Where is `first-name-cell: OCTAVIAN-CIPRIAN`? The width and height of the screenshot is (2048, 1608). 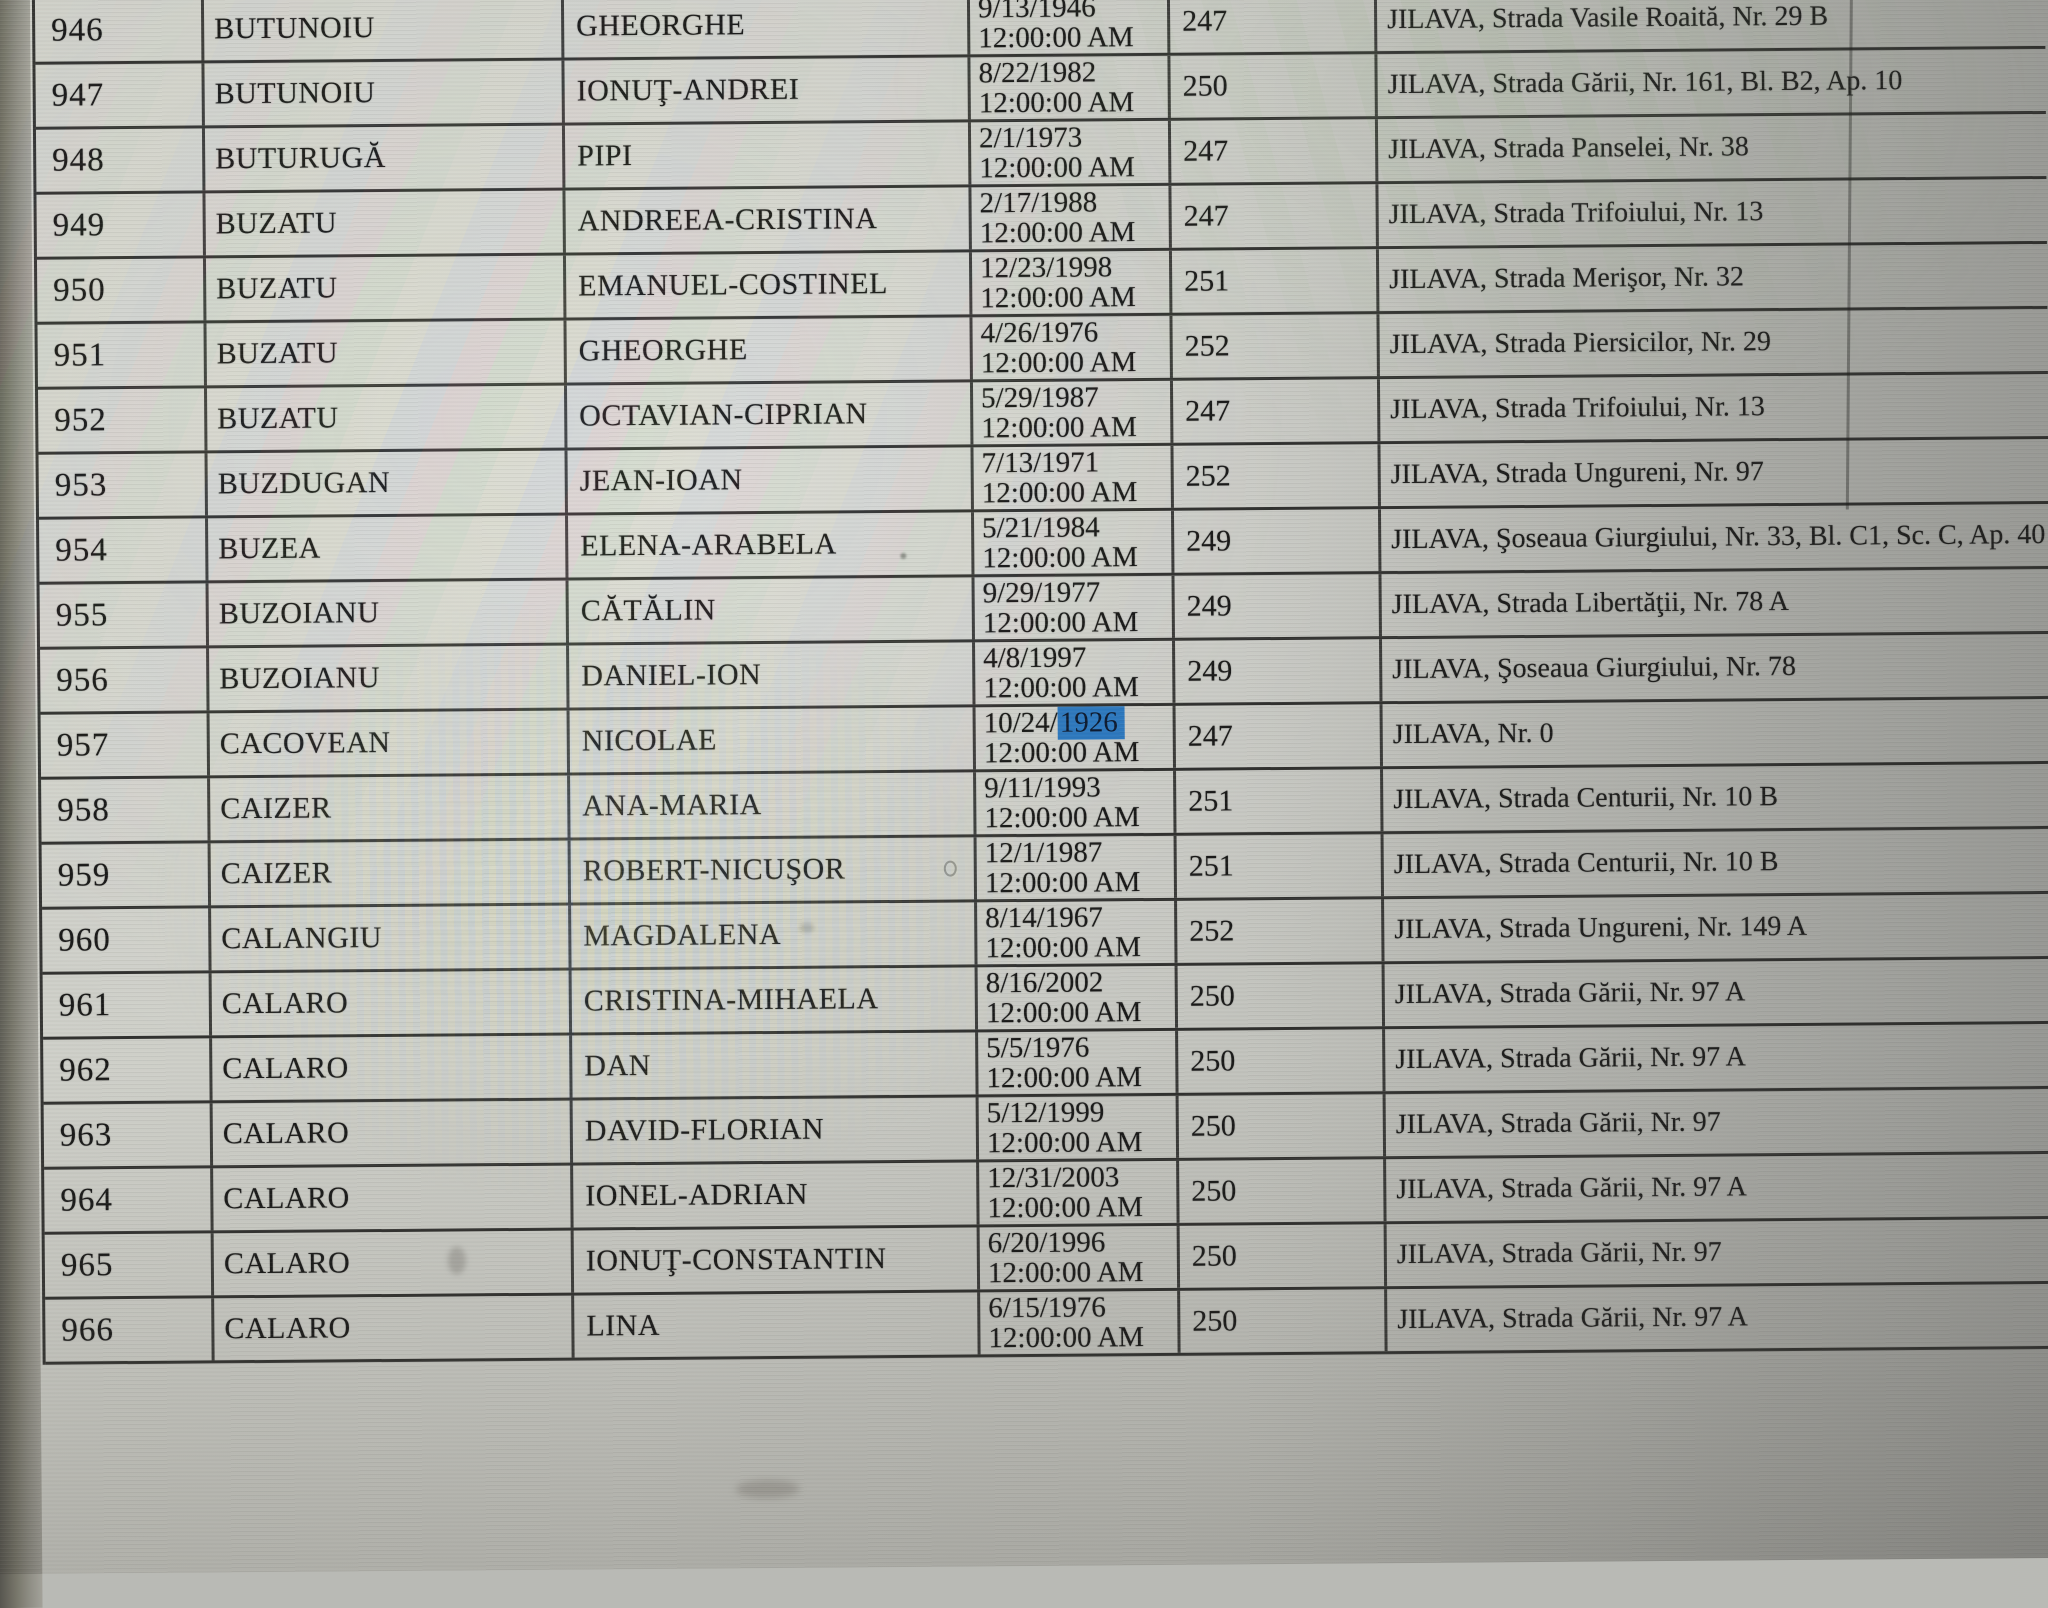
first-name-cell: OCTAVIAN-CIPRIAN is located at coordinates (770, 415).